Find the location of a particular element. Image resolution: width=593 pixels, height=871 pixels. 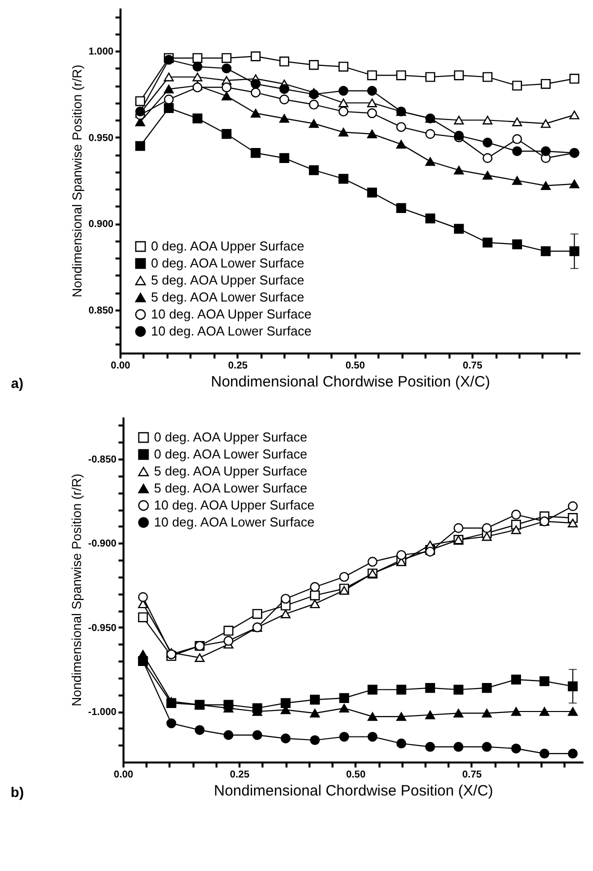

y-tick-label: -1.000 is located at coordinates (102, 712).